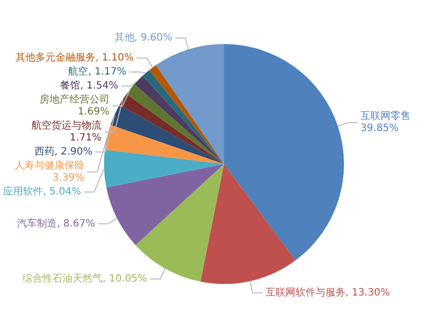  I want to click on slice-label: 综合性石油天然气, 10.05%, so click(85, 278).